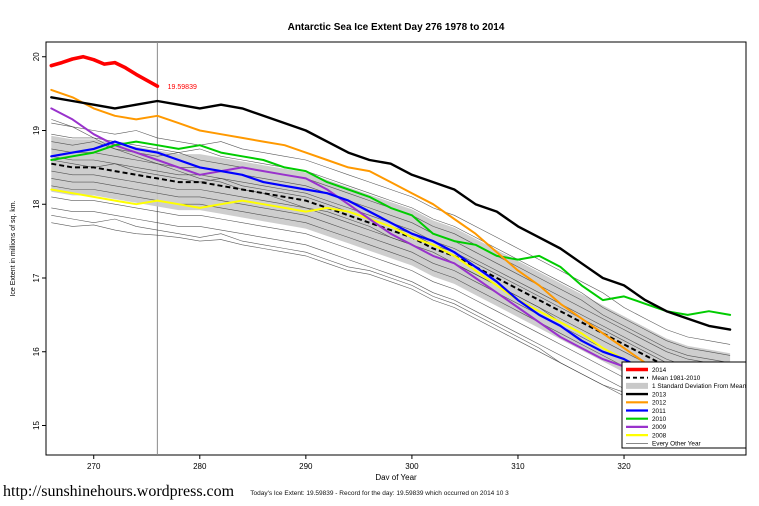 The image size is (759, 506). I want to click on legend-label: 2009, so click(659, 427).